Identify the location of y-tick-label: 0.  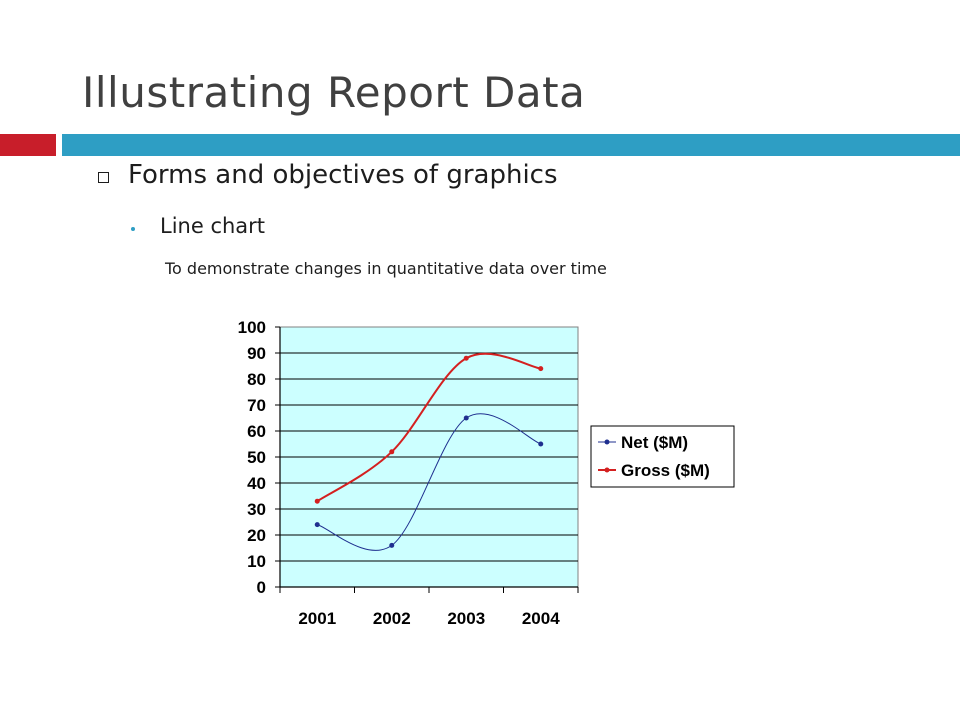
(261, 587).